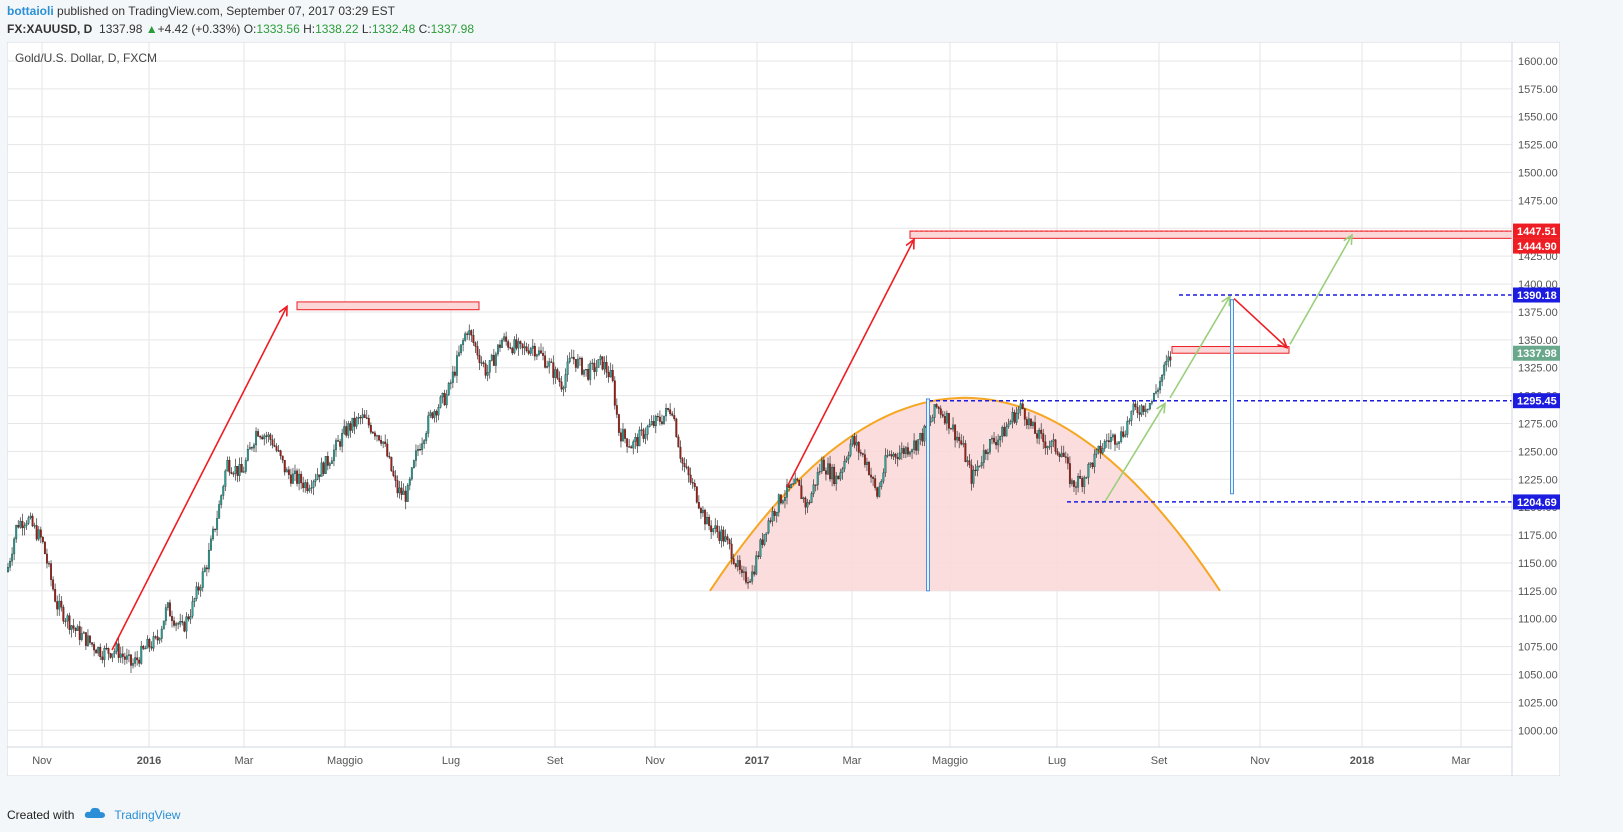  What do you see at coordinates (95, 814) in the screenshot?
I see `tradingview-cloud-icon` at bounding box center [95, 814].